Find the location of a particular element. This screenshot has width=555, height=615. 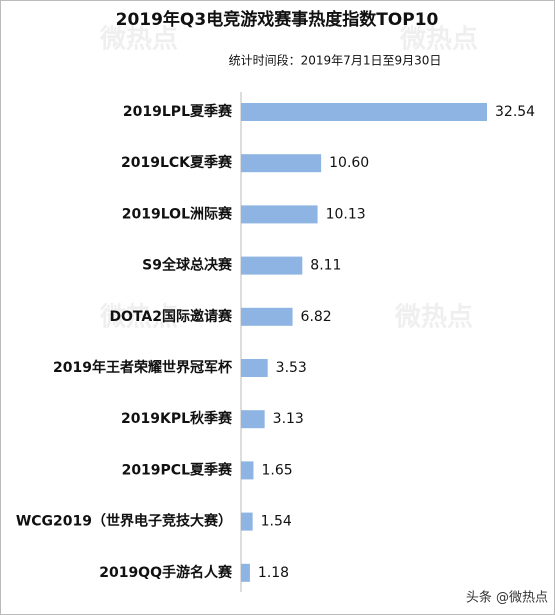

value-label: 6.82 is located at coordinates (316, 317).